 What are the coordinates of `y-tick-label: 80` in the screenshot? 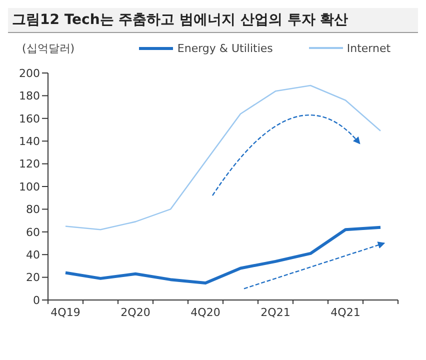 It's located at (33, 209).